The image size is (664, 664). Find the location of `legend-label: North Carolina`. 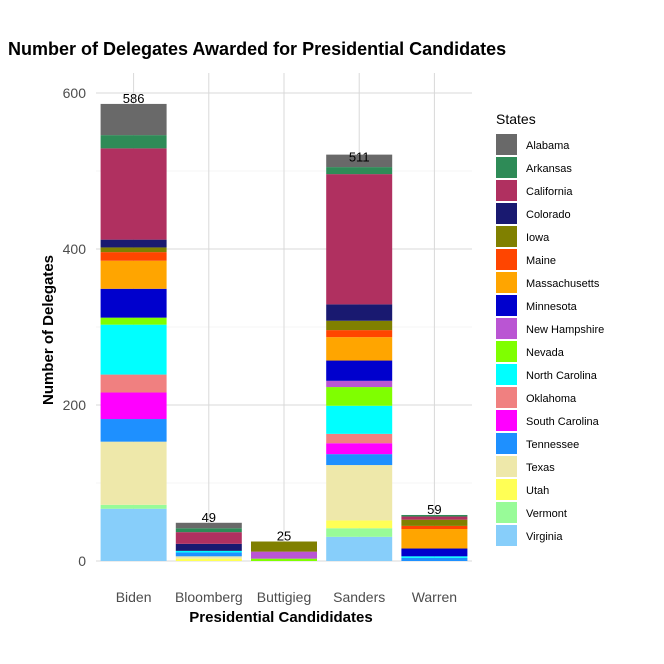

legend-label: North Carolina is located at coordinates (562, 376).